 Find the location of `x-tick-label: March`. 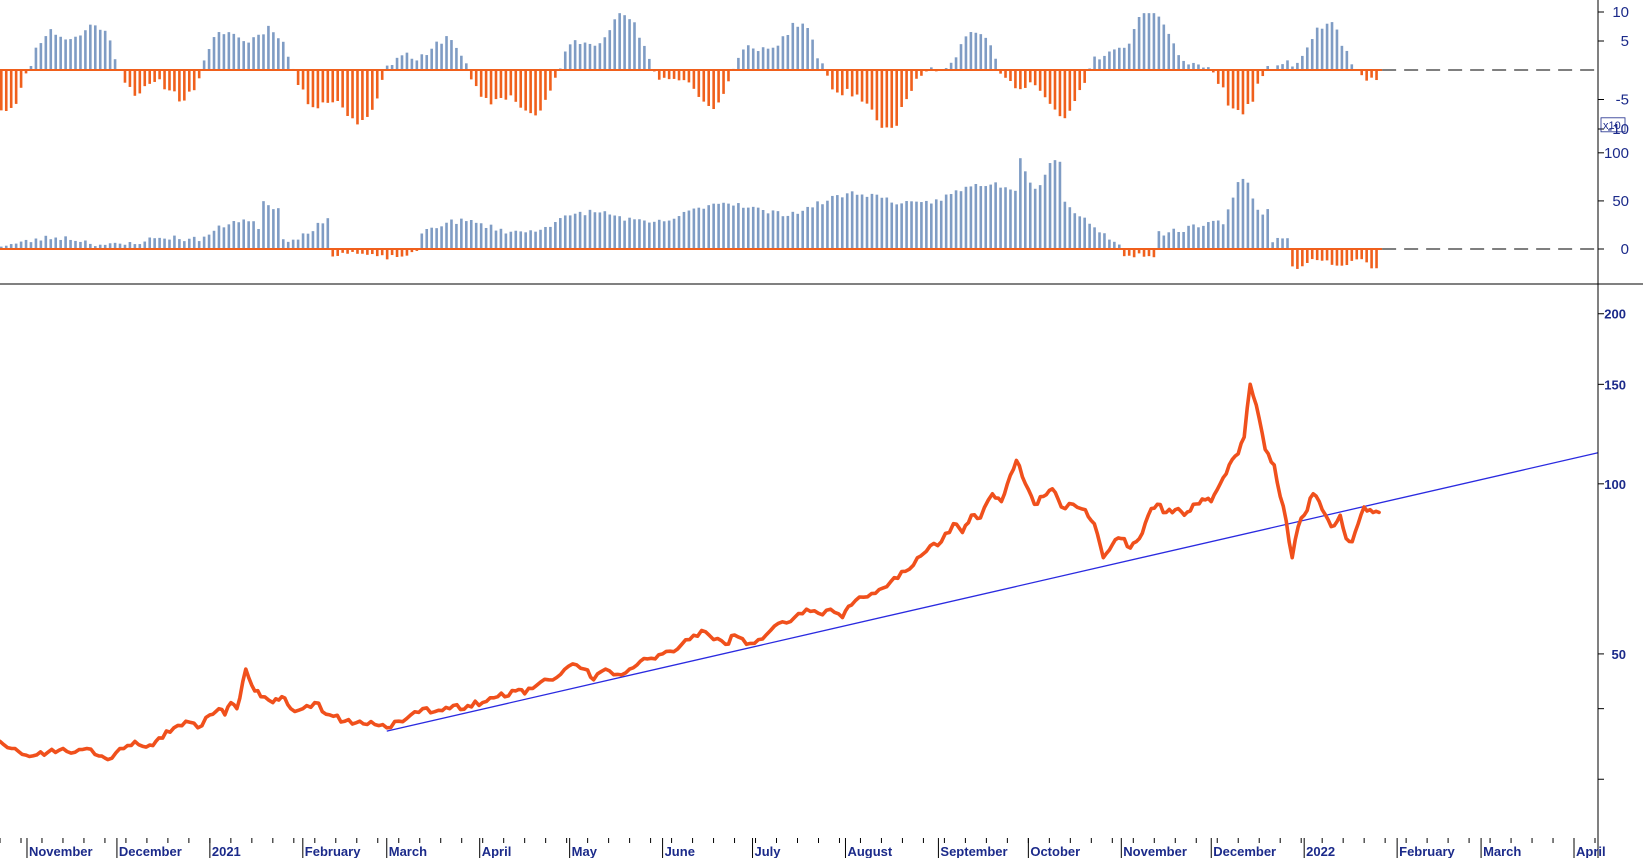

x-tick-label: March is located at coordinates (1502, 851).